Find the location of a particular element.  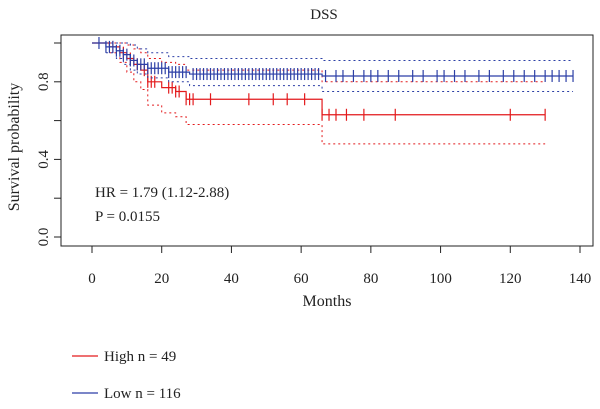

legend-label-high: High n = 49 is located at coordinates (140, 357).